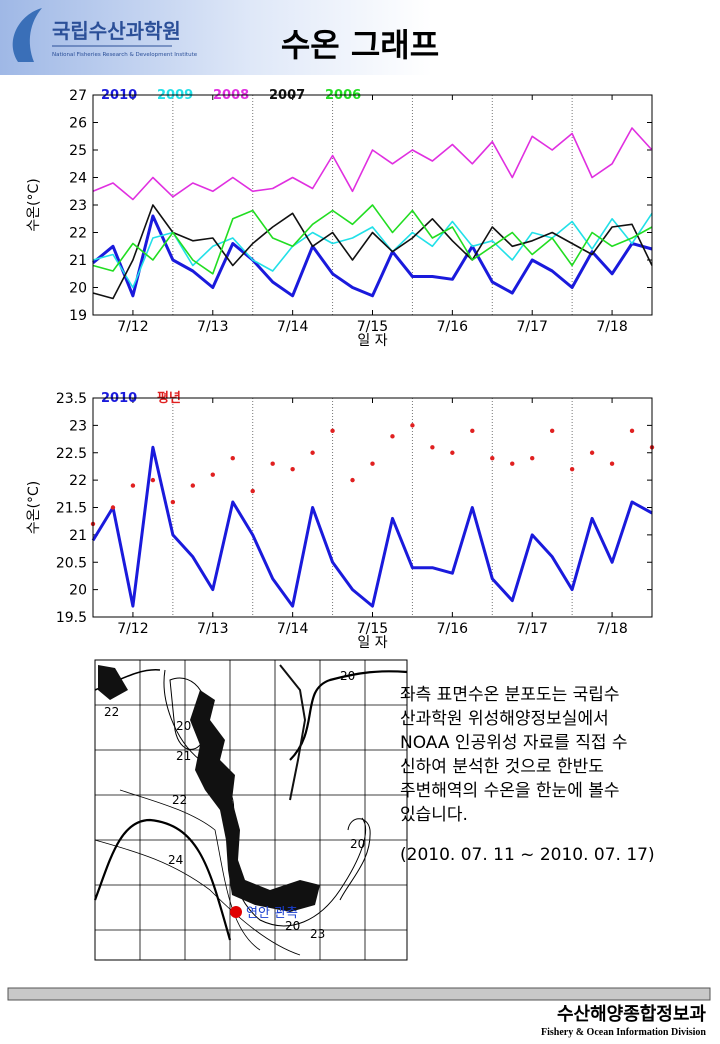 This screenshot has width=720, height=1044. Describe the element at coordinates (116, 31) in the screenshot. I see `logo-text: 국립수산과학원` at that location.